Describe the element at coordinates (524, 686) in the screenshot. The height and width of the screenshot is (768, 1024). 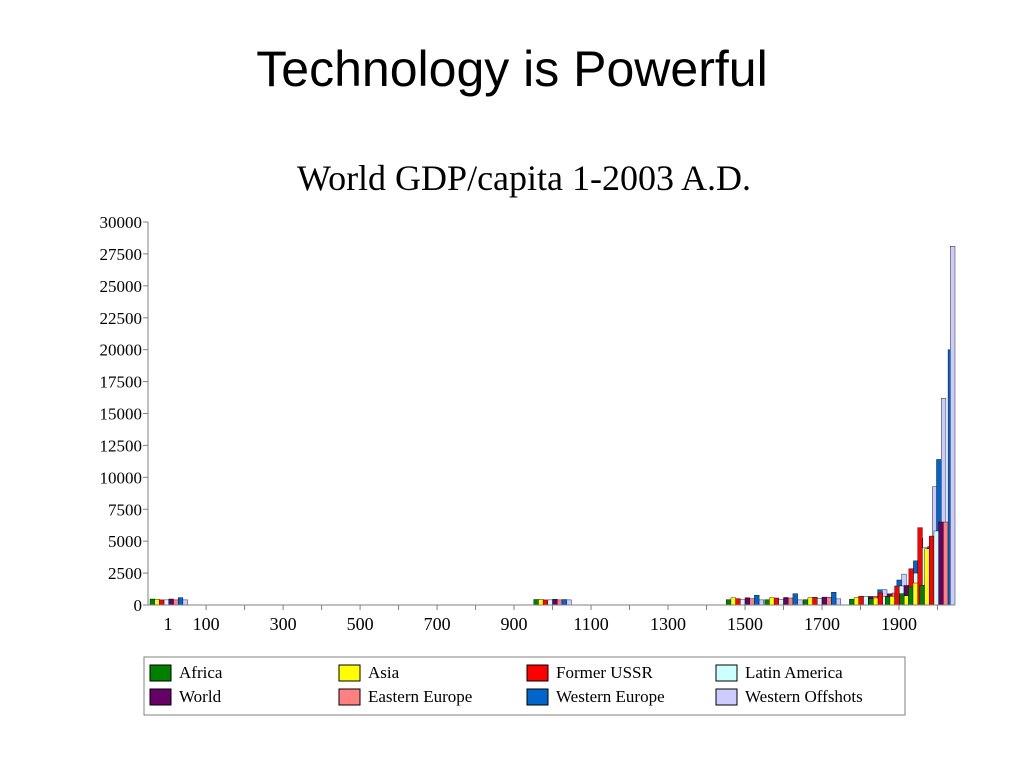
I see `legend-box` at that location.